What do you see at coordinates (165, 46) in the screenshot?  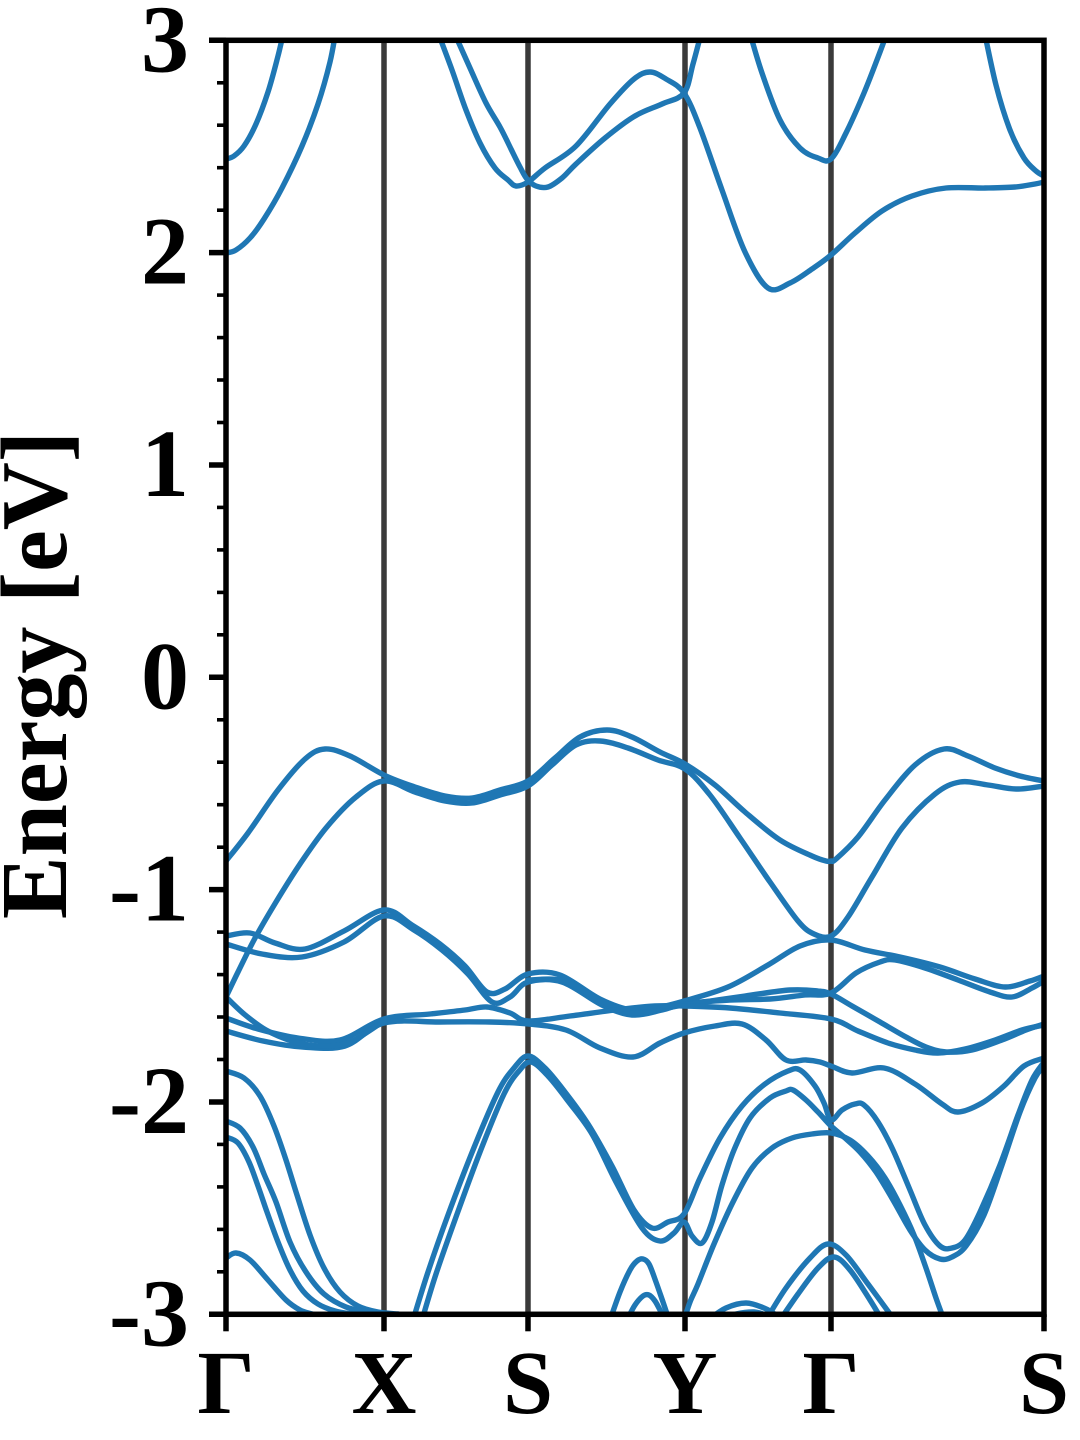 I see `svg-text: 3` at bounding box center [165, 46].